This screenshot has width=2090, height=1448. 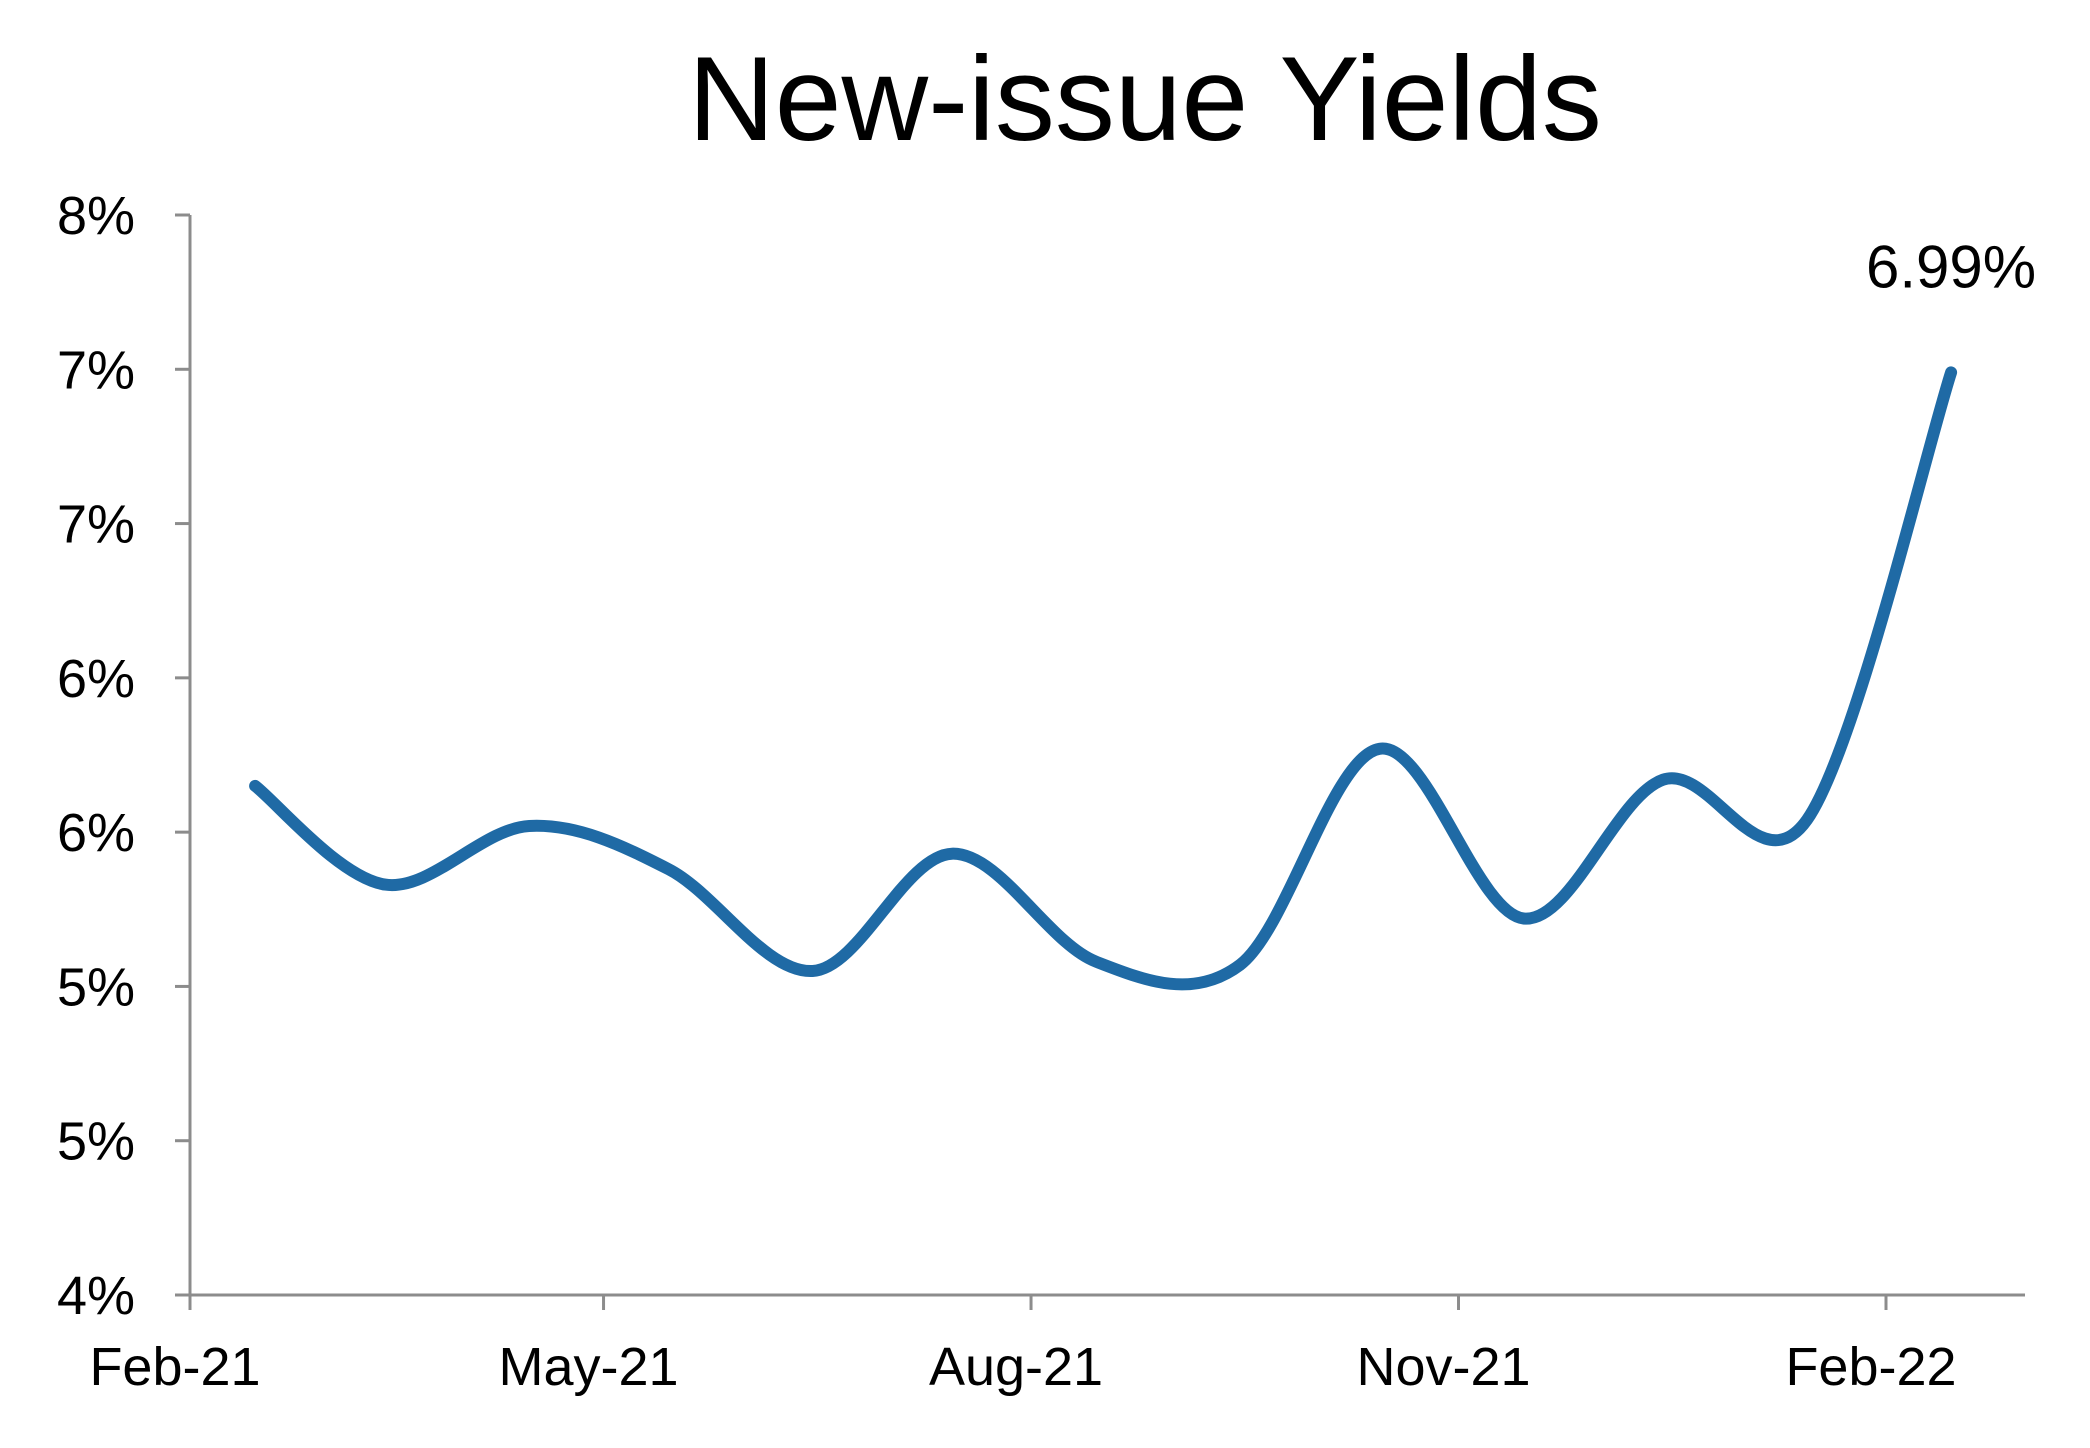 I want to click on data-label: 6.99%, so click(x=1951, y=266).